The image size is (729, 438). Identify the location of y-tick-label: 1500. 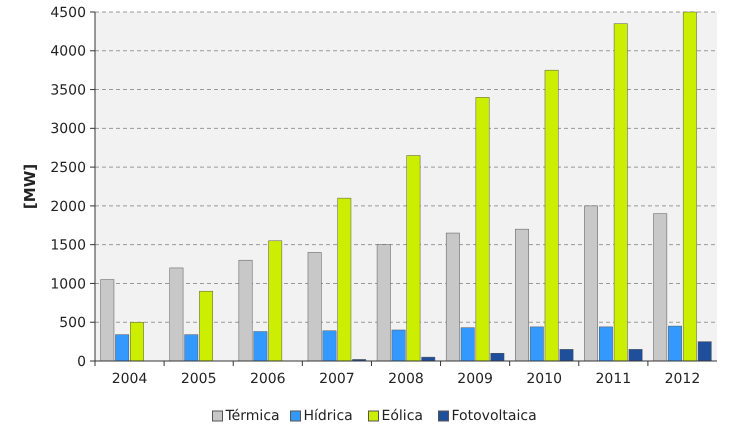
(68, 246).